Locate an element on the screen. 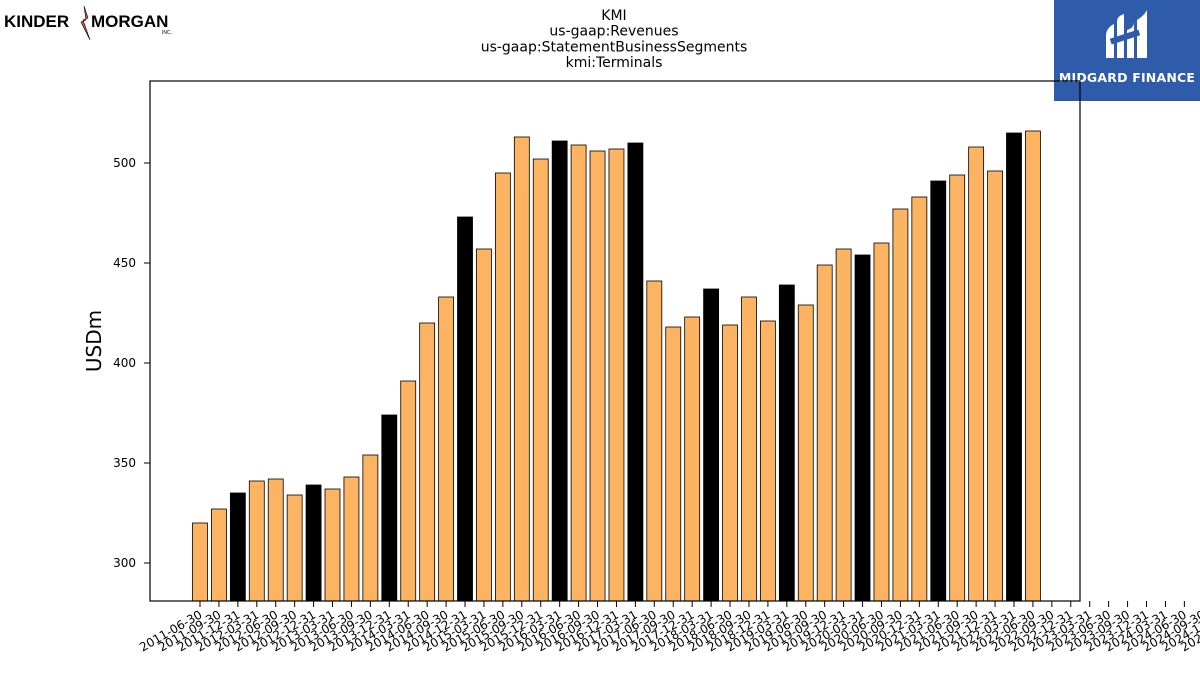 The height and width of the screenshot is (675, 1200). chart-title-line: kmi:Terminals is located at coordinates (614, 63).